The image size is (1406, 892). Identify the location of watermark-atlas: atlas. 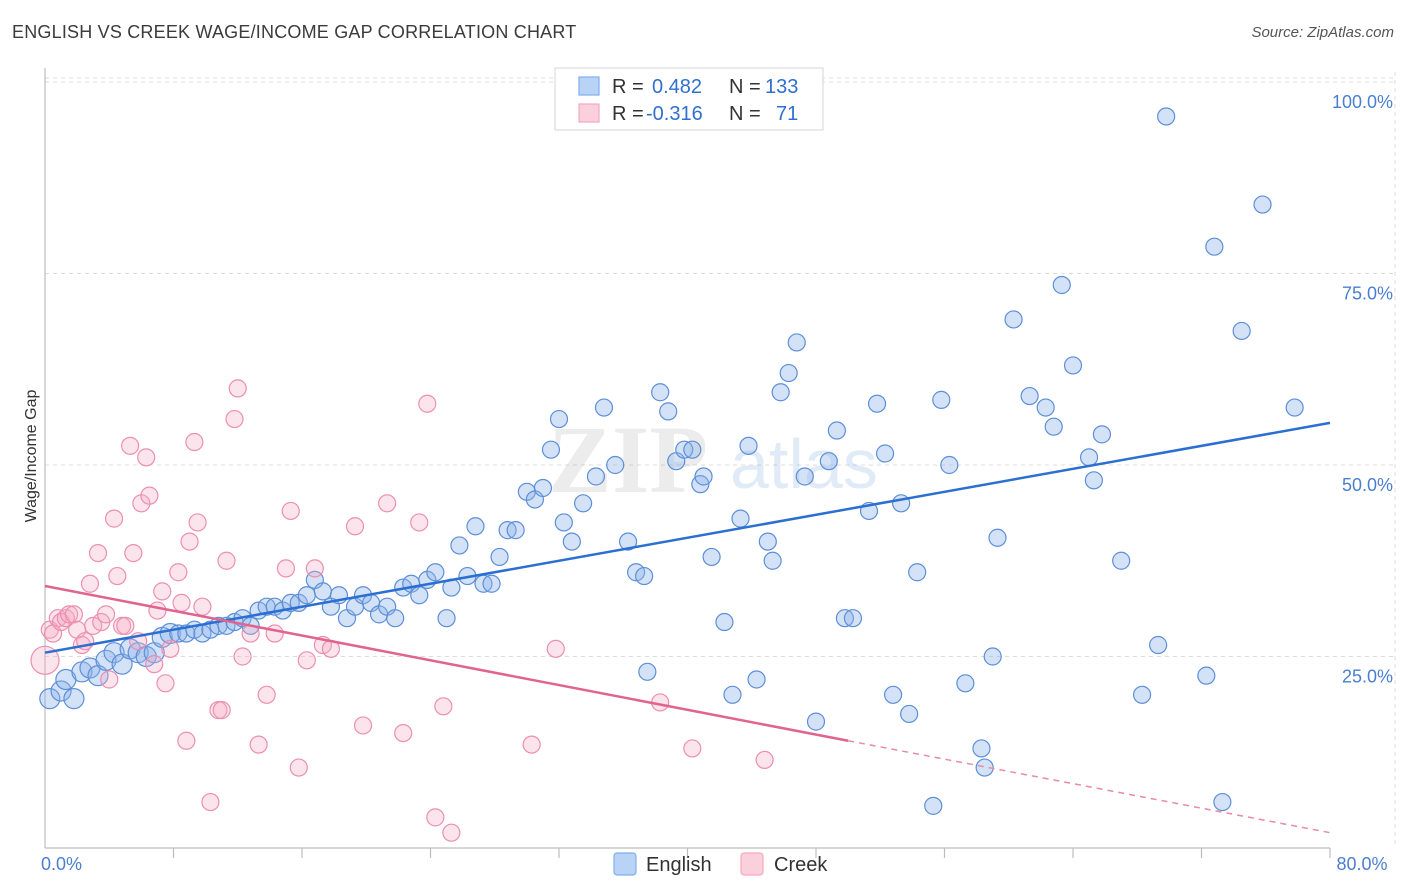
(804, 464).